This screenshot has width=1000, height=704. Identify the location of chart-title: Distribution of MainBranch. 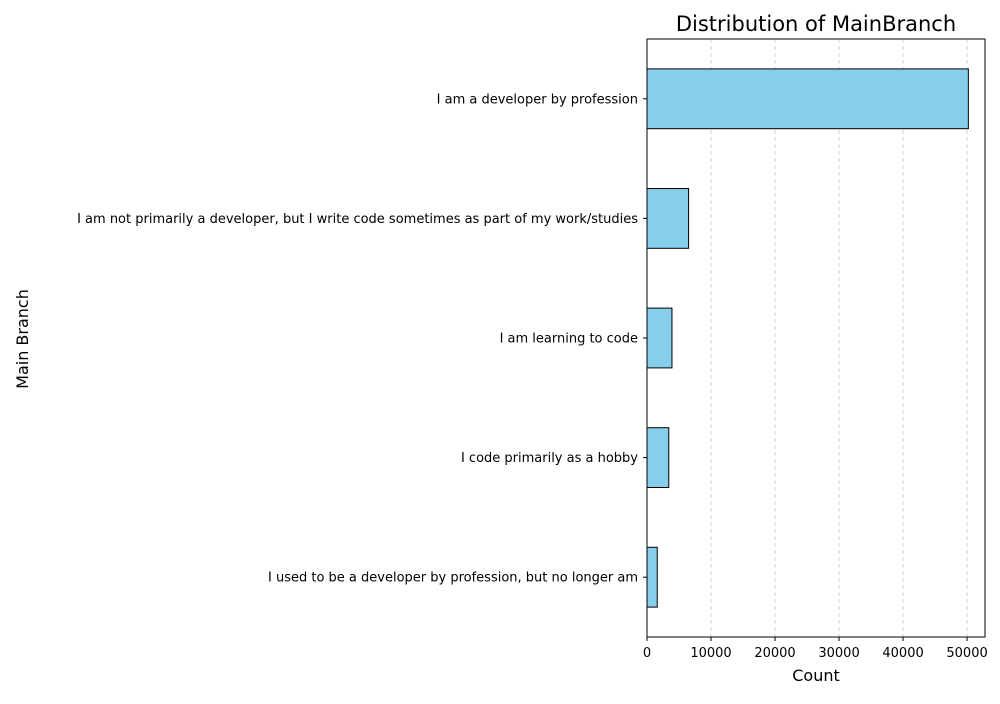
(816, 24).